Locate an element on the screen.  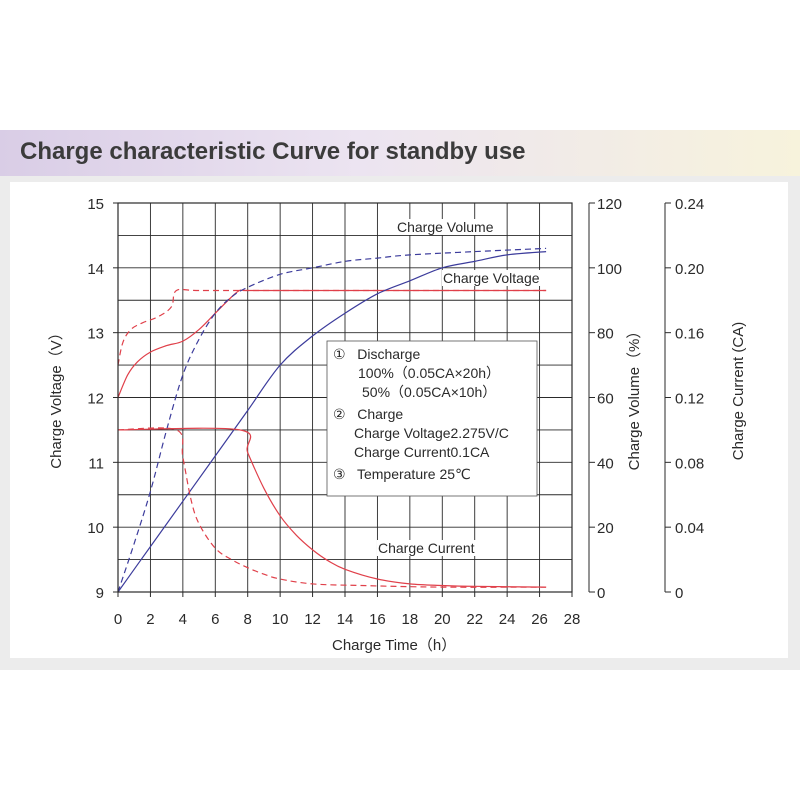
volume-tick-label: 120 is located at coordinates (609, 204).